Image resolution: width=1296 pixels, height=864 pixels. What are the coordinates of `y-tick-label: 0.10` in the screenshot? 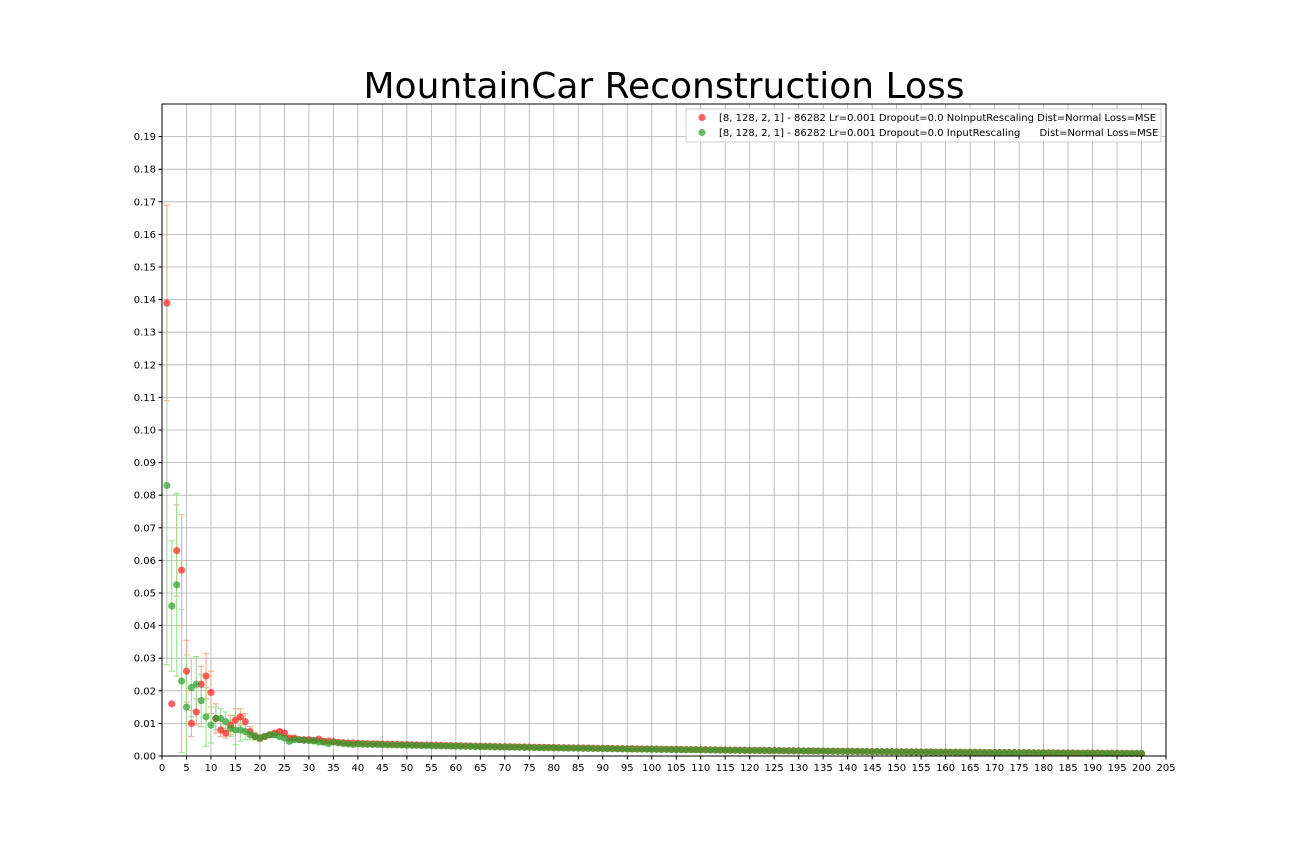 It's located at (145, 431).